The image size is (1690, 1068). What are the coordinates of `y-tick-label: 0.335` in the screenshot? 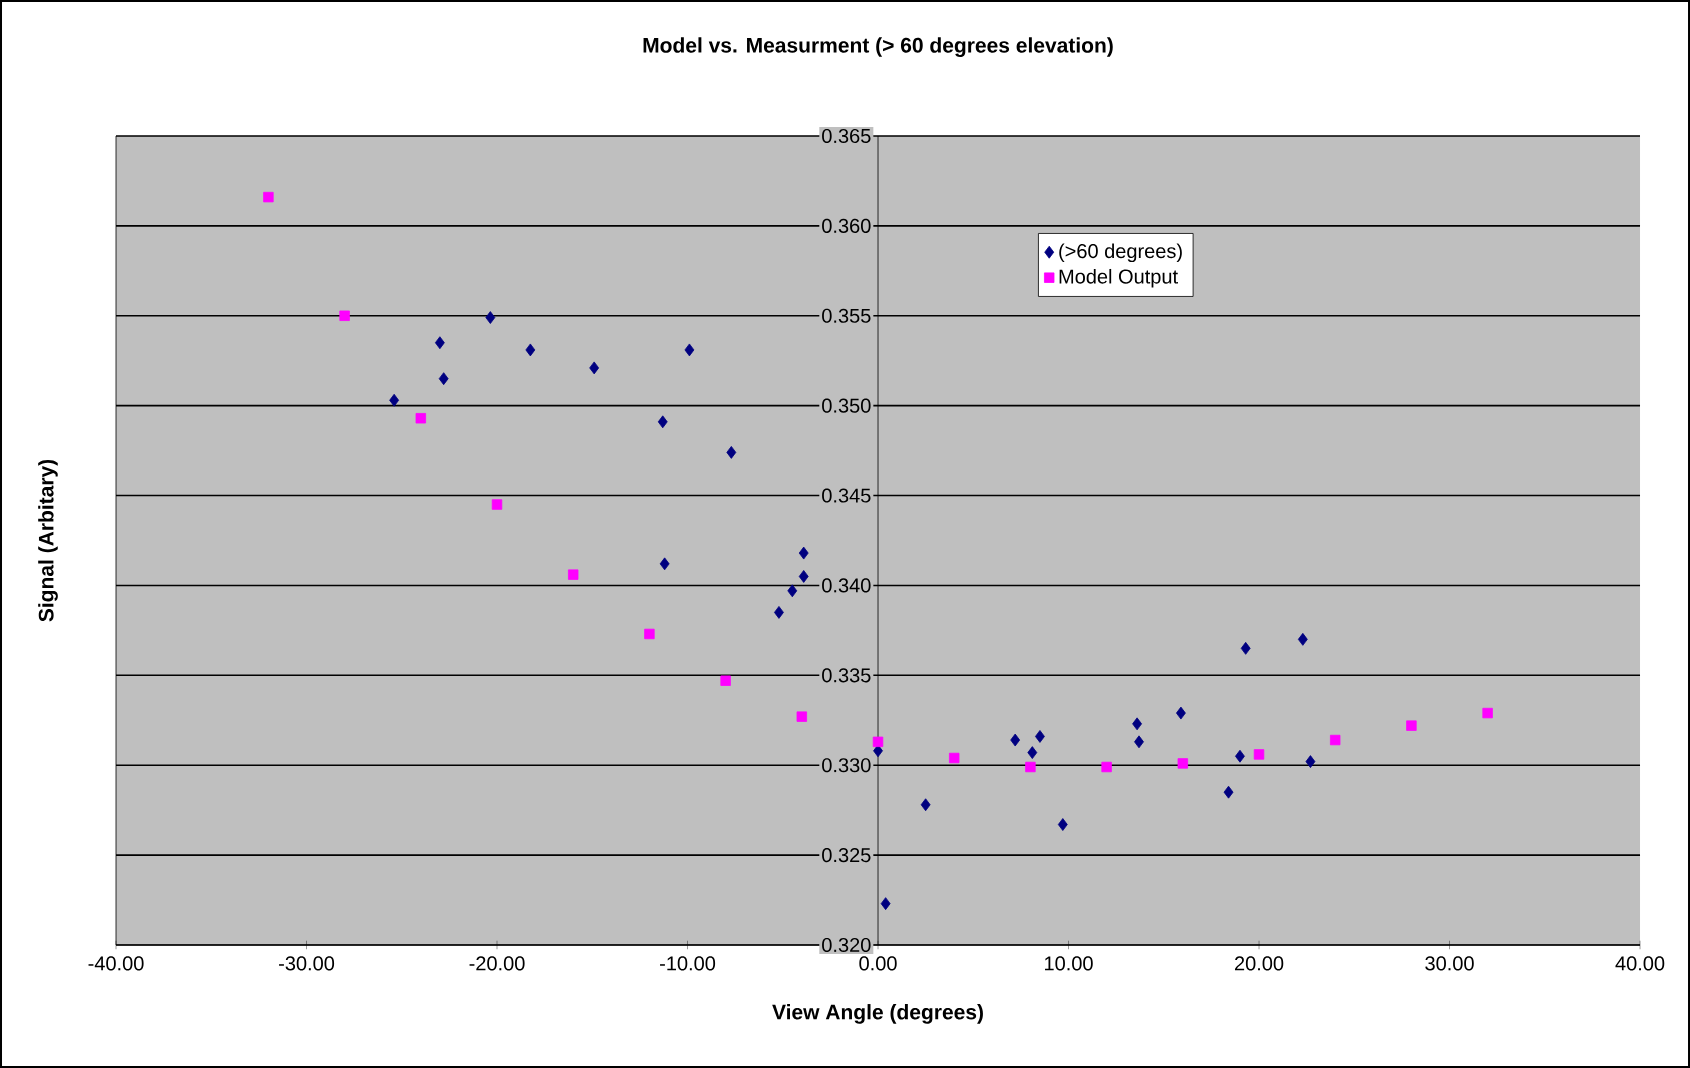 It's located at (846, 675).